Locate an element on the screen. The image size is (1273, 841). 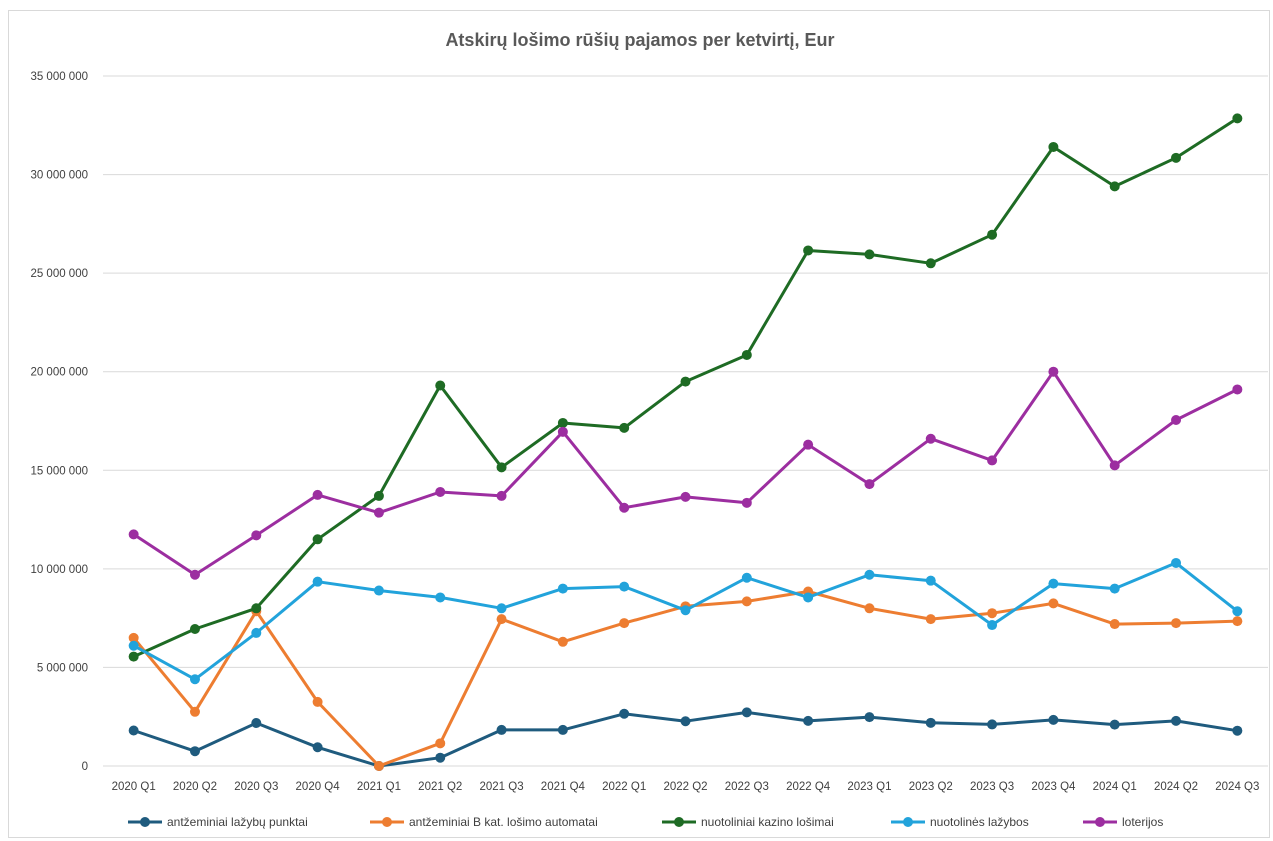
x-tick-label: 2021 Q1 is located at coordinates (379, 787).